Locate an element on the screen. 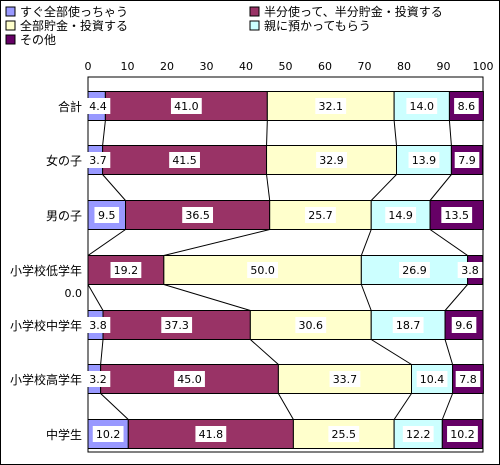 This screenshot has width=500, height=465. data-label: 32.1 is located at coordinates (330, 106).